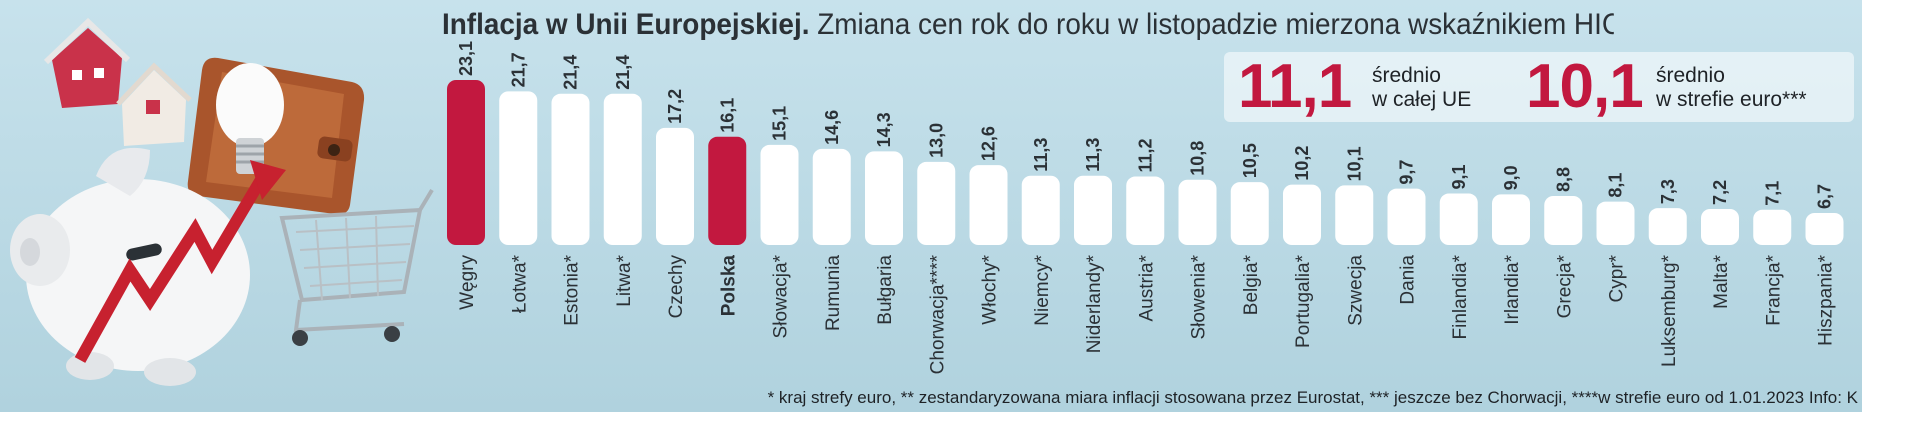 This screenshot has height=432, width=1920. Describe the element at coordinates (1042, 289) in the screenshot. I see `category-label-11: Niemcy*` at that location.